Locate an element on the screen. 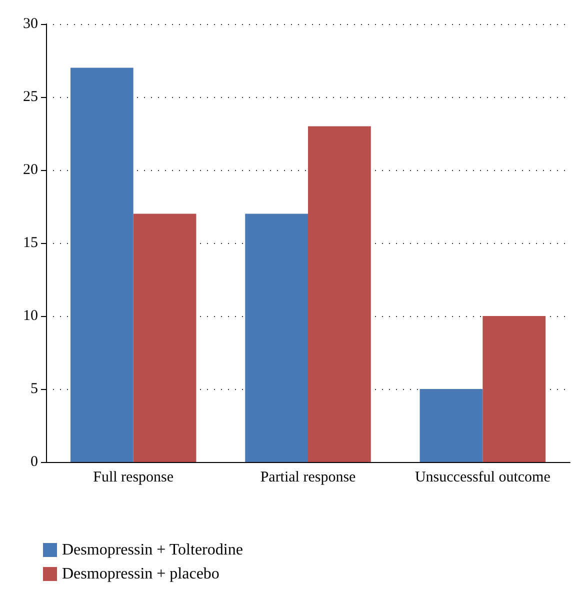 Image resolution: width=582 pixels, height=595 pixels. y-tick-label: 25 is located at coordinates (30, 97).